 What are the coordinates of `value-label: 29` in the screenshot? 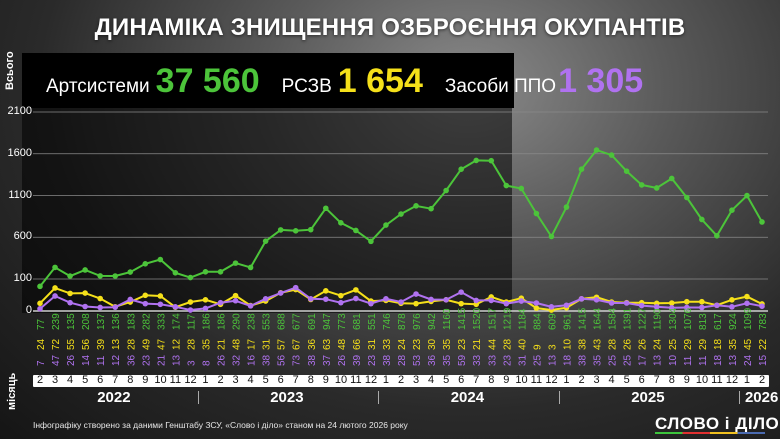 It's located at (688, 344).